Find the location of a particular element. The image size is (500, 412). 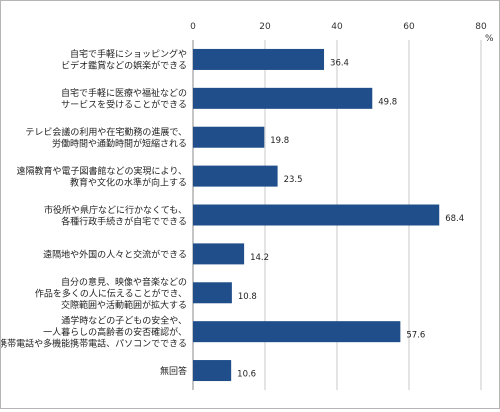

category-label-line: 自宅で手軽にショッピングや is located at coordinates (128, 54).